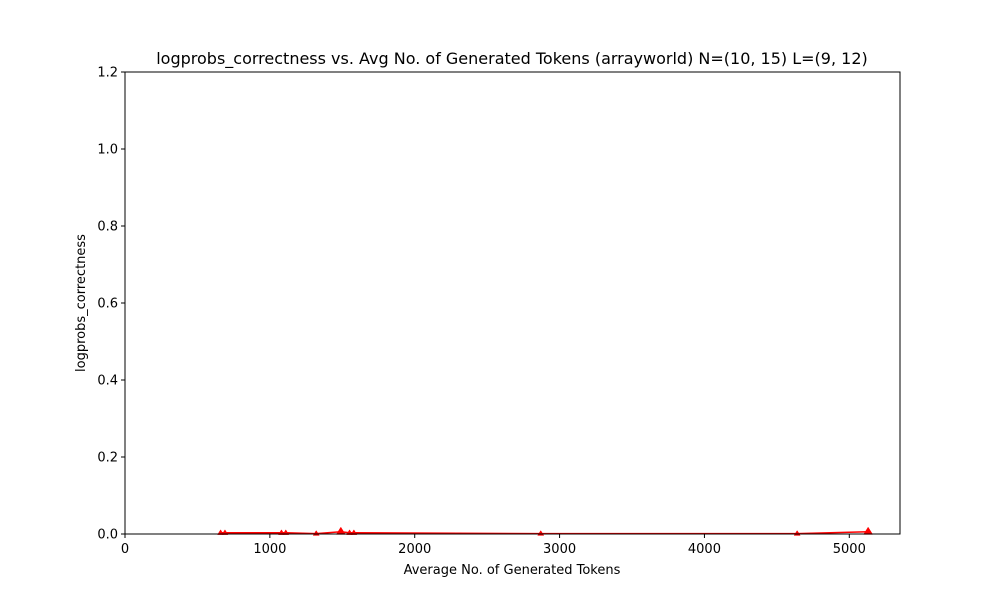  I want to click on y-tick-label: 0.8, so click(107, 227).